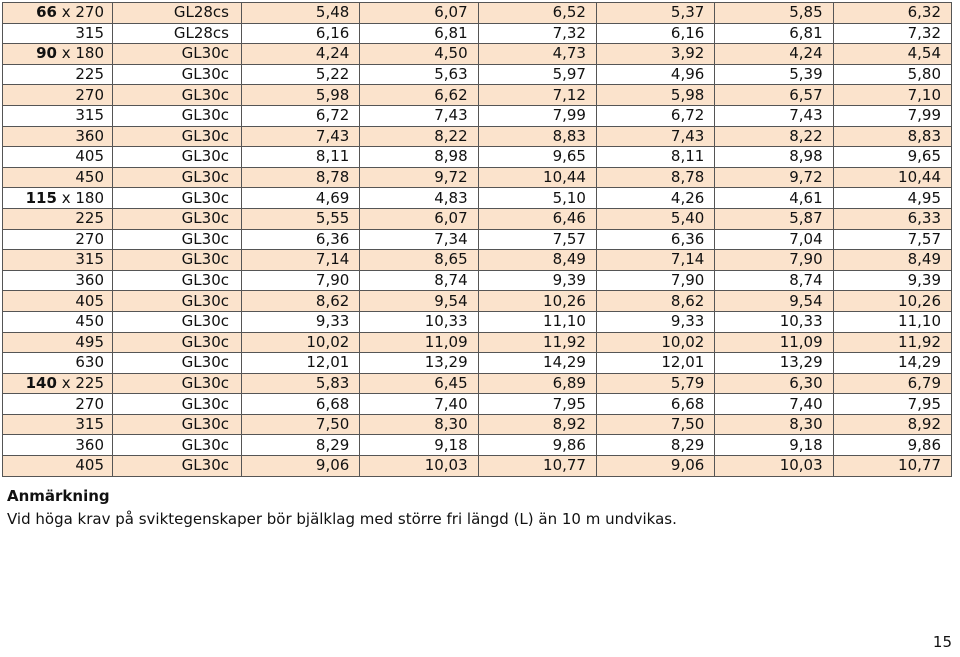 The height and width of the screenshot is (657, 960). I want to click on height-value: 450, so click(89, 177).